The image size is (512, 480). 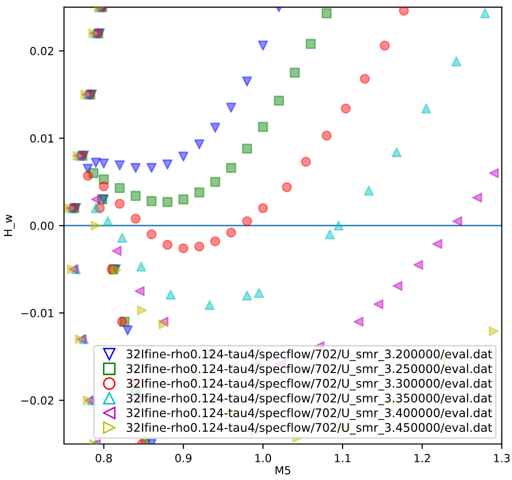 What do you see at coordinates (37, 400) in the screenshot?
I see `y-tick-label: −0.02` at bounding box center [37, 400].